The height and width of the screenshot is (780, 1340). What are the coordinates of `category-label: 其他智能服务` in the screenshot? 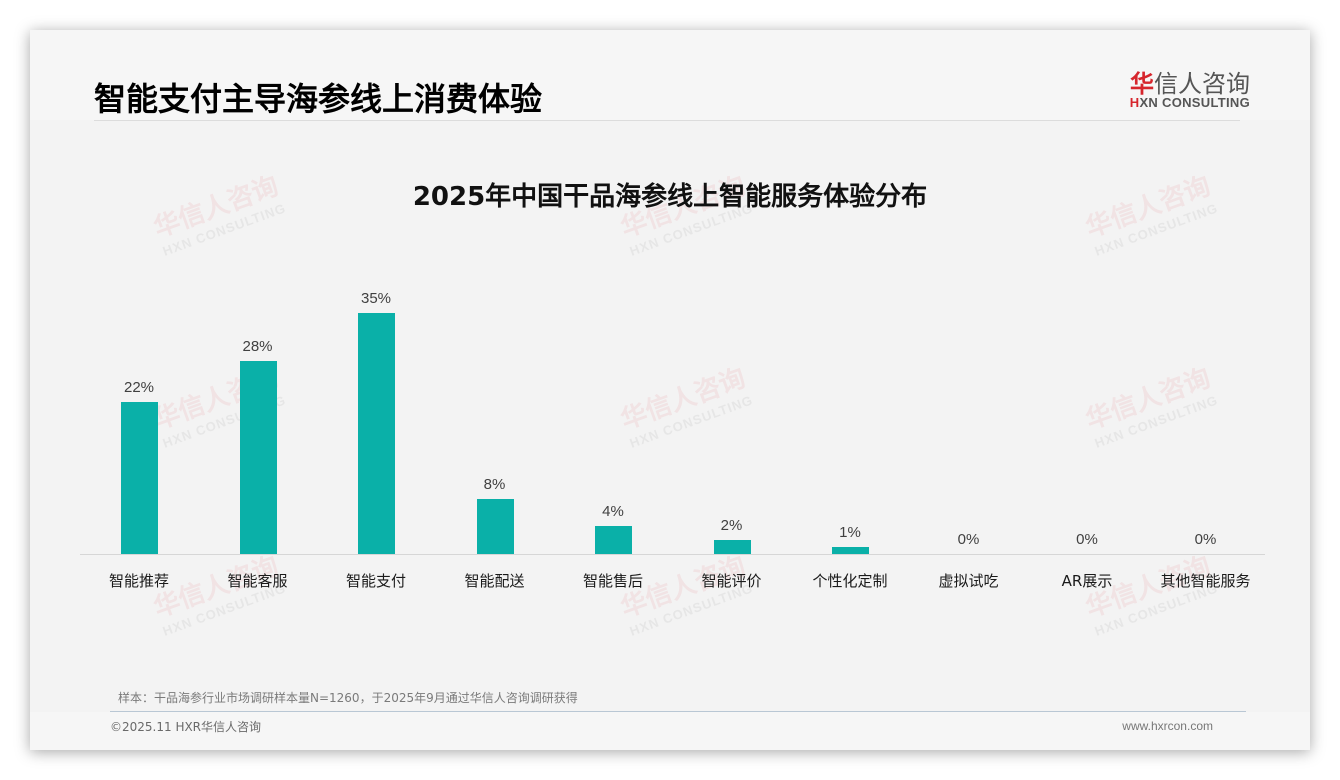 It's located at (1205, 581).